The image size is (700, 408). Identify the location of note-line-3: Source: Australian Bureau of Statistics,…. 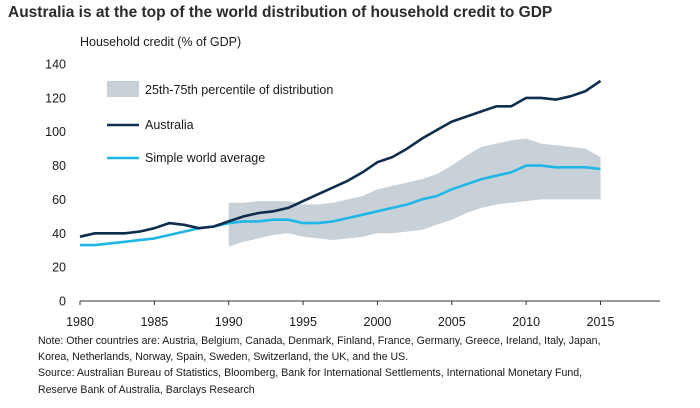
(310, 373).